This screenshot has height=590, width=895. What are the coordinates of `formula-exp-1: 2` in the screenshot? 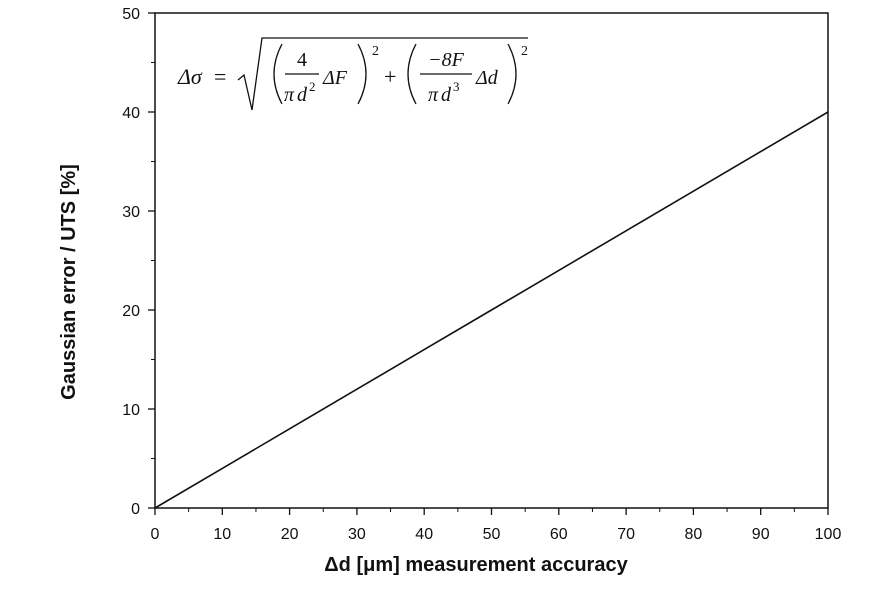 It's located at (375, 51).